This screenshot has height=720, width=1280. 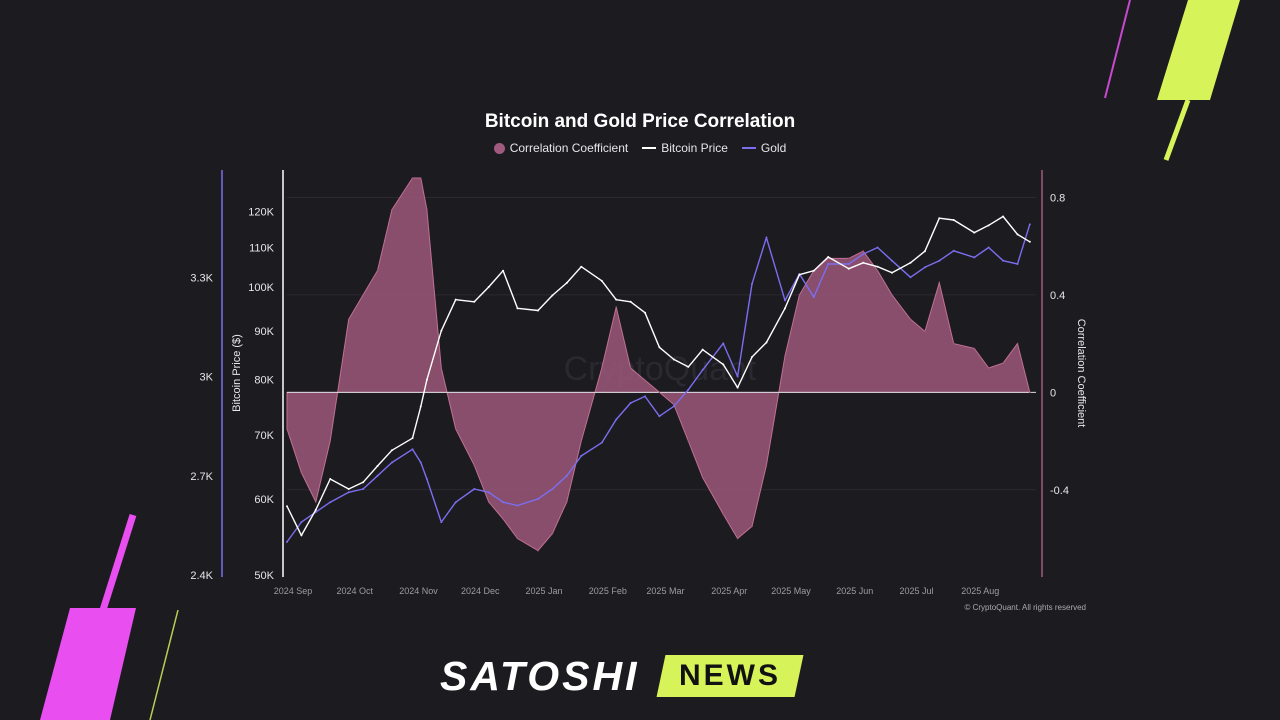 I want to click on brand-badge-text: NEWS, so click(x=730, y=675).